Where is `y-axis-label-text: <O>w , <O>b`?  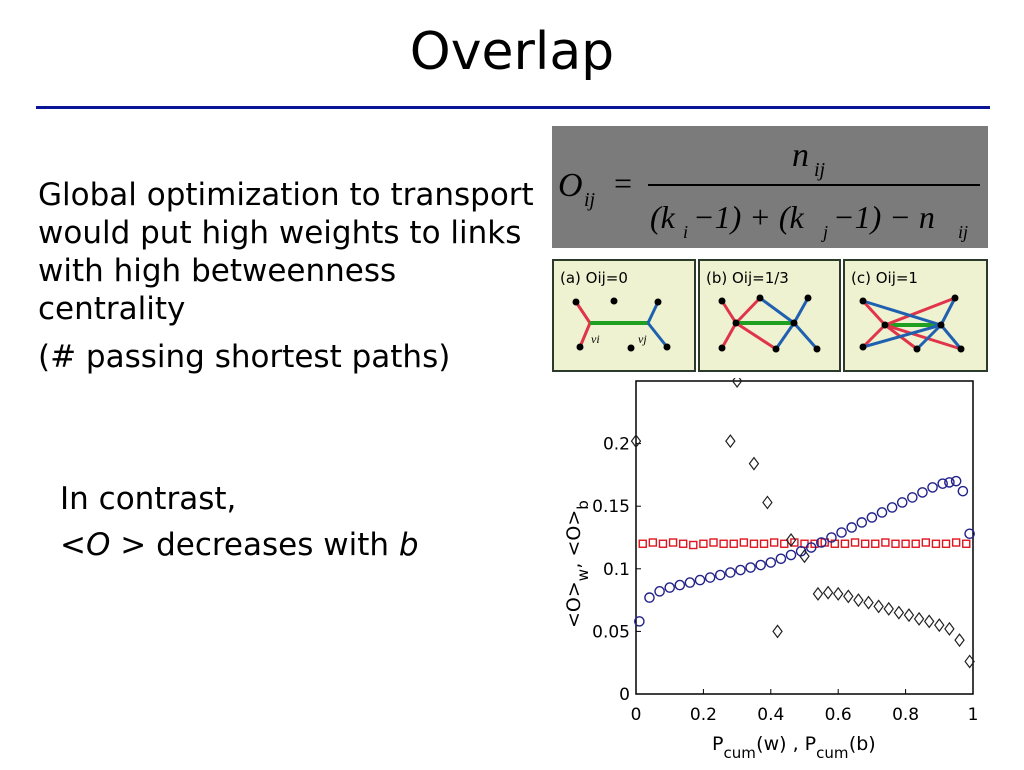
y-axis-label-text: <O>w , <O>b is located at coordinates (577, 564).